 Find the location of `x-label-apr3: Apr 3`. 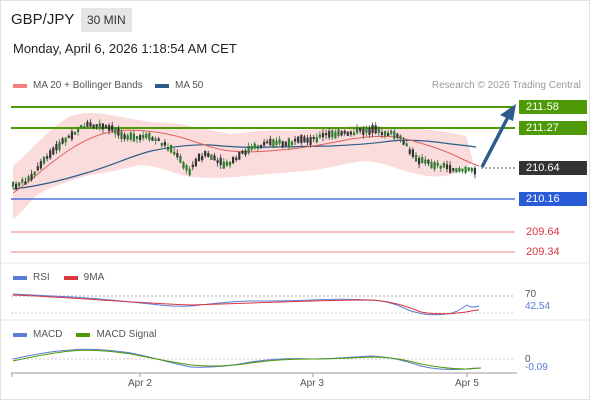

x-label-apr3: Apr 3 is located at coordinates (312, 383).